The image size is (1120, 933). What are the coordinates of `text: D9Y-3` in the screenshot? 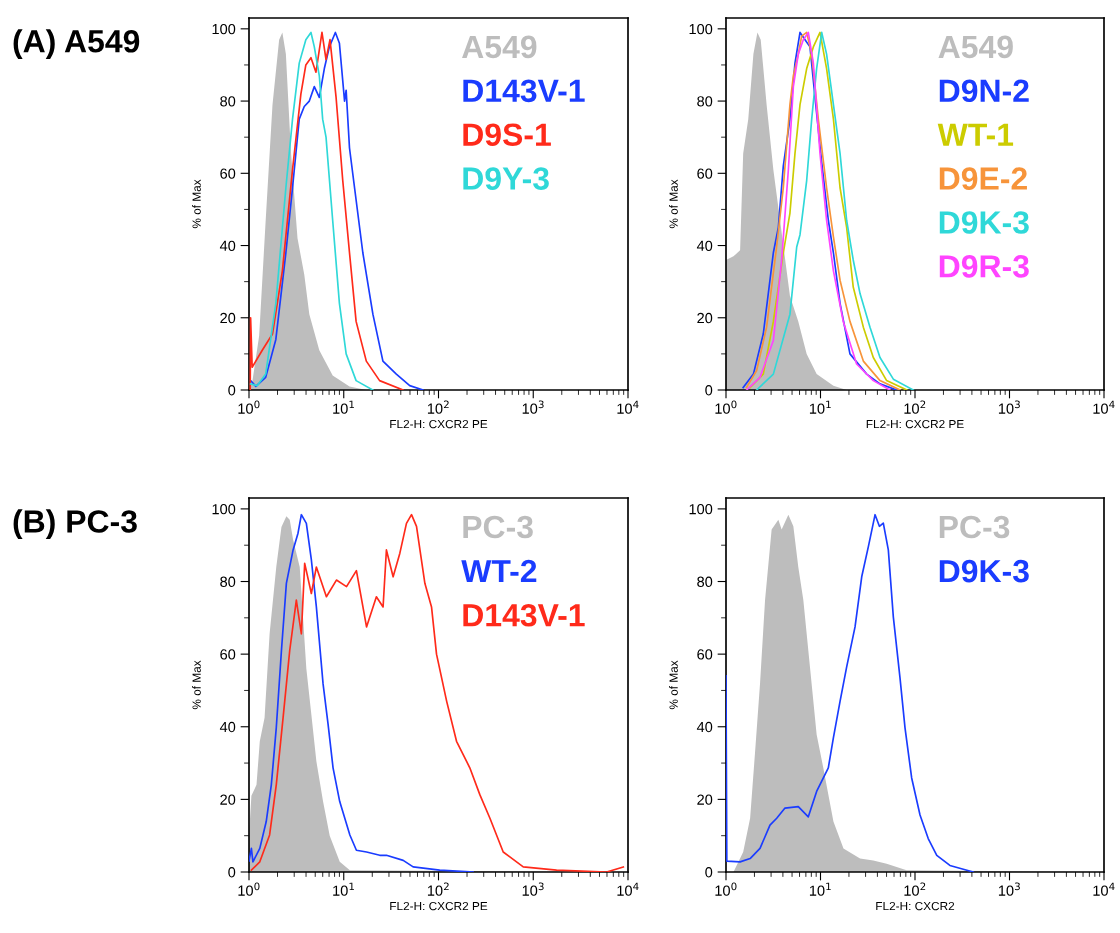 It's located at (506, 178).